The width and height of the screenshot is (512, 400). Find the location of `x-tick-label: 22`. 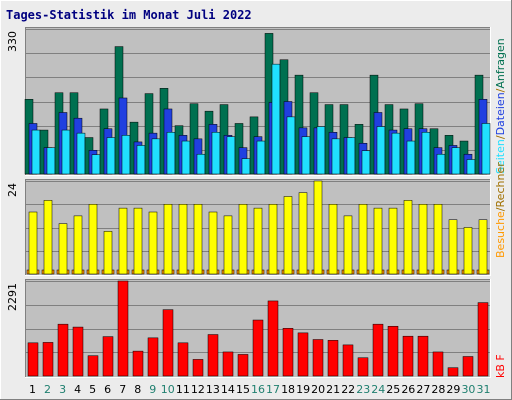

x-tick-label: 22 is located at coordinates (348, 389).